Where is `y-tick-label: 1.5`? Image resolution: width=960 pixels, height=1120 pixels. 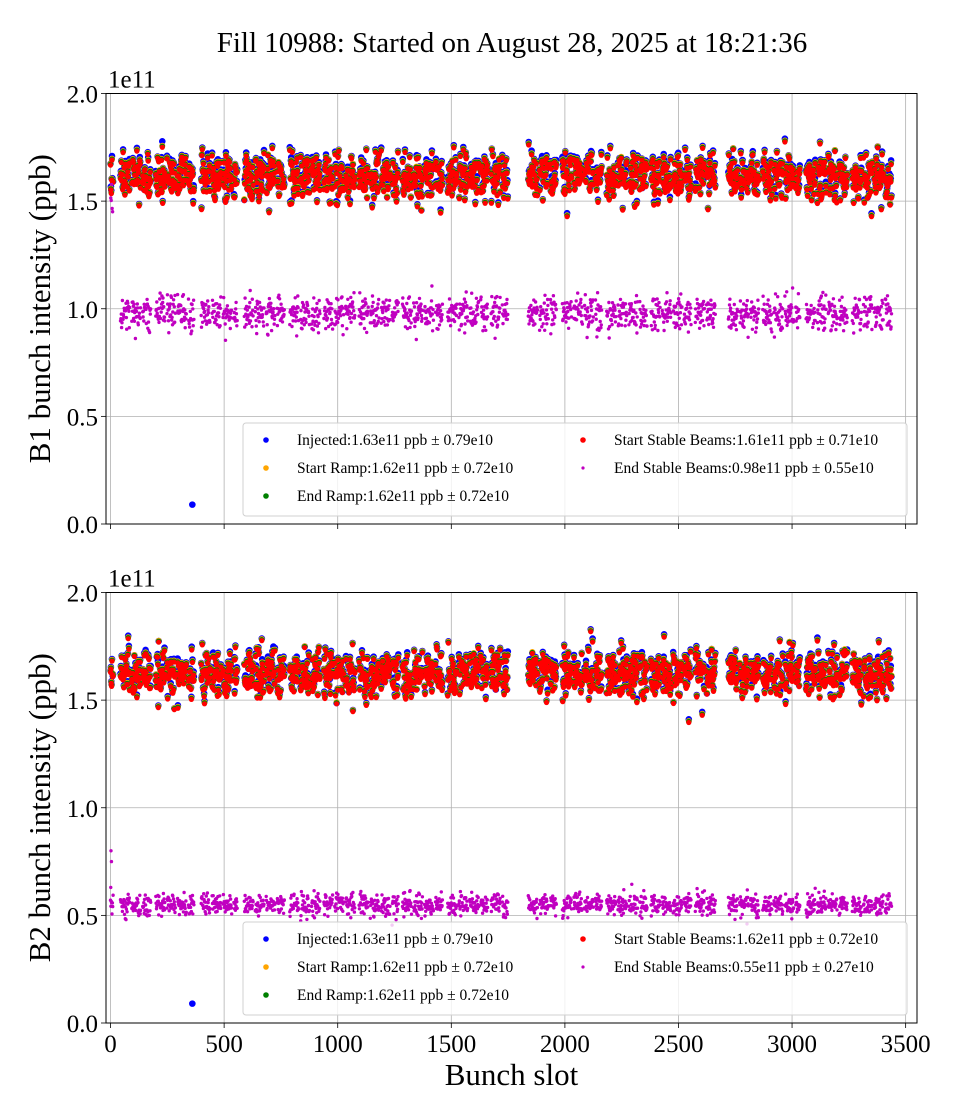
y-tick-label: 1.5 is located at coordinates (82, 202).